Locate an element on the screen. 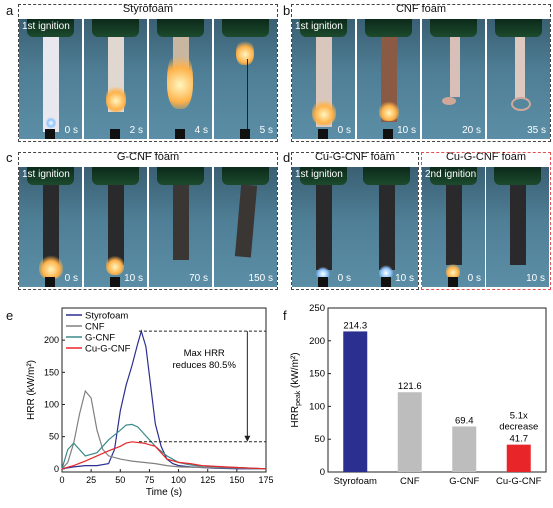 The width and height of the screenshot is (553, 508). decrease-annotation-1: 5.1x is located at coordinates (519, 416).